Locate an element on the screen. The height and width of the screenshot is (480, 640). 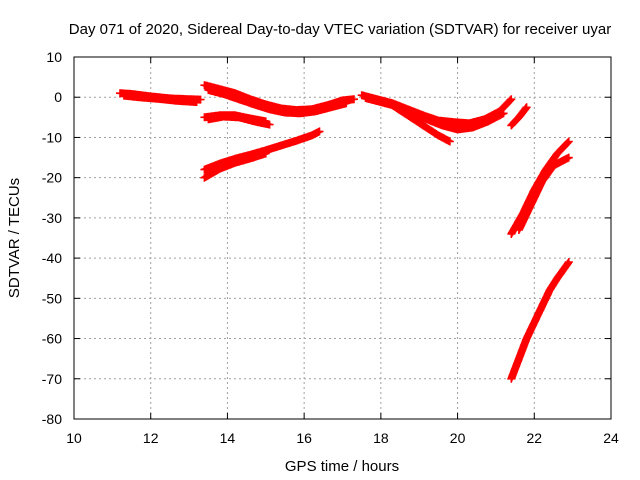
y-tick-label: 0 is located at coordinates (58, 97).